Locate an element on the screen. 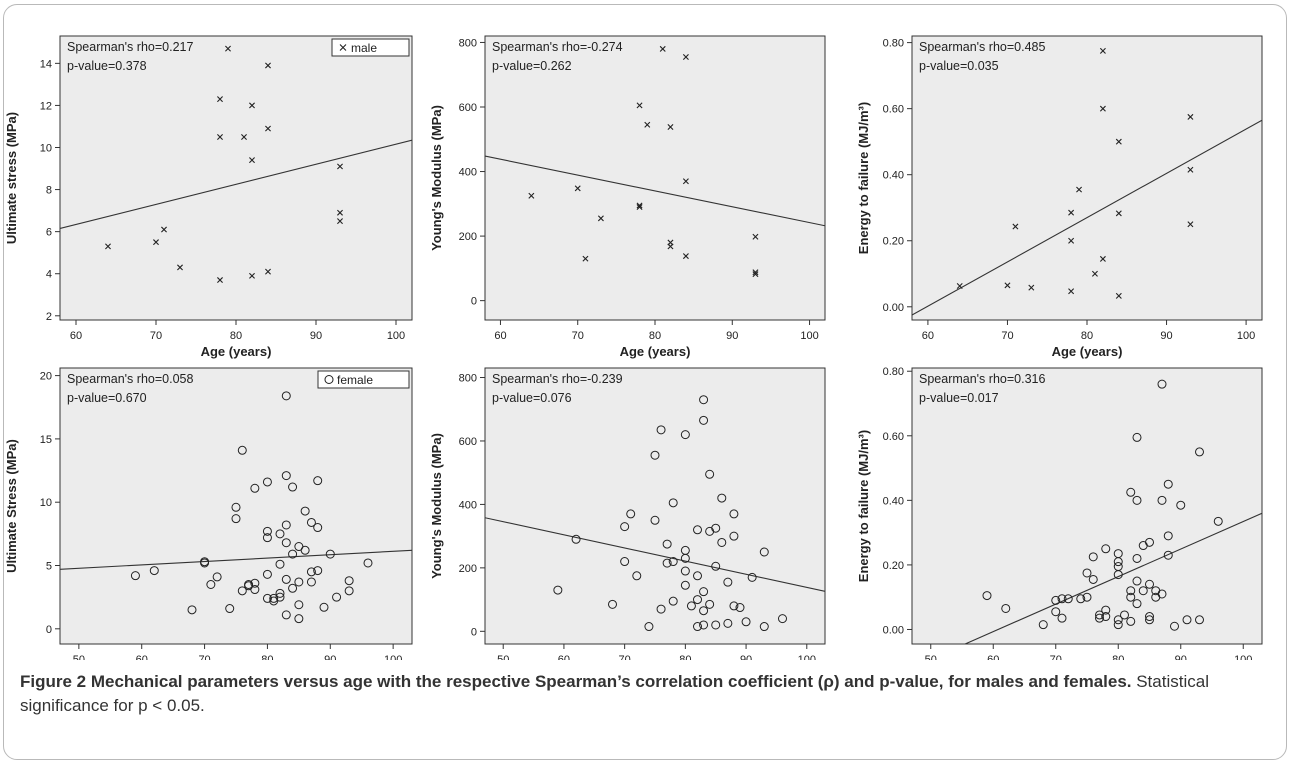 This screenshot has width=1290, height=763. stat-annotation: Spearman's rho=0.058 is located at coordinates (130, 379).